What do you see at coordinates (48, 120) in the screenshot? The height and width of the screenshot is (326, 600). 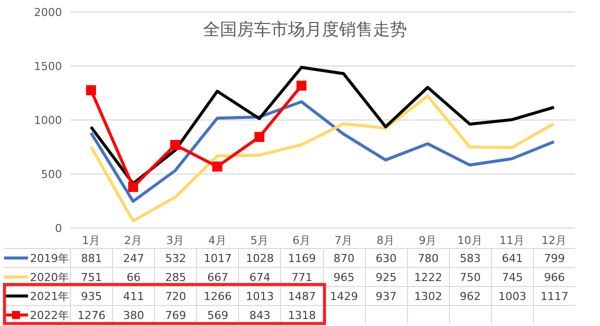 I see `y-tick-label: 1000` at bounding box center [48, 120].